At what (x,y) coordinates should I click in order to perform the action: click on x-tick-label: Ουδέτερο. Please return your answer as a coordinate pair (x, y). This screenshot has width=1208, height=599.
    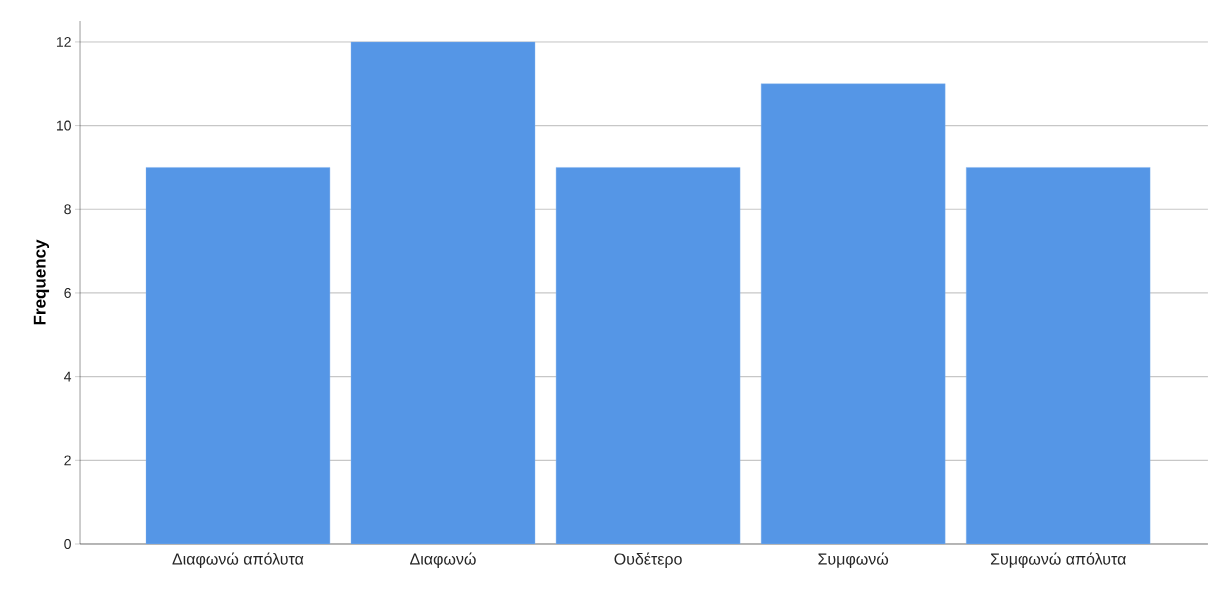
    Looking at the image, I should click on (648, 560).